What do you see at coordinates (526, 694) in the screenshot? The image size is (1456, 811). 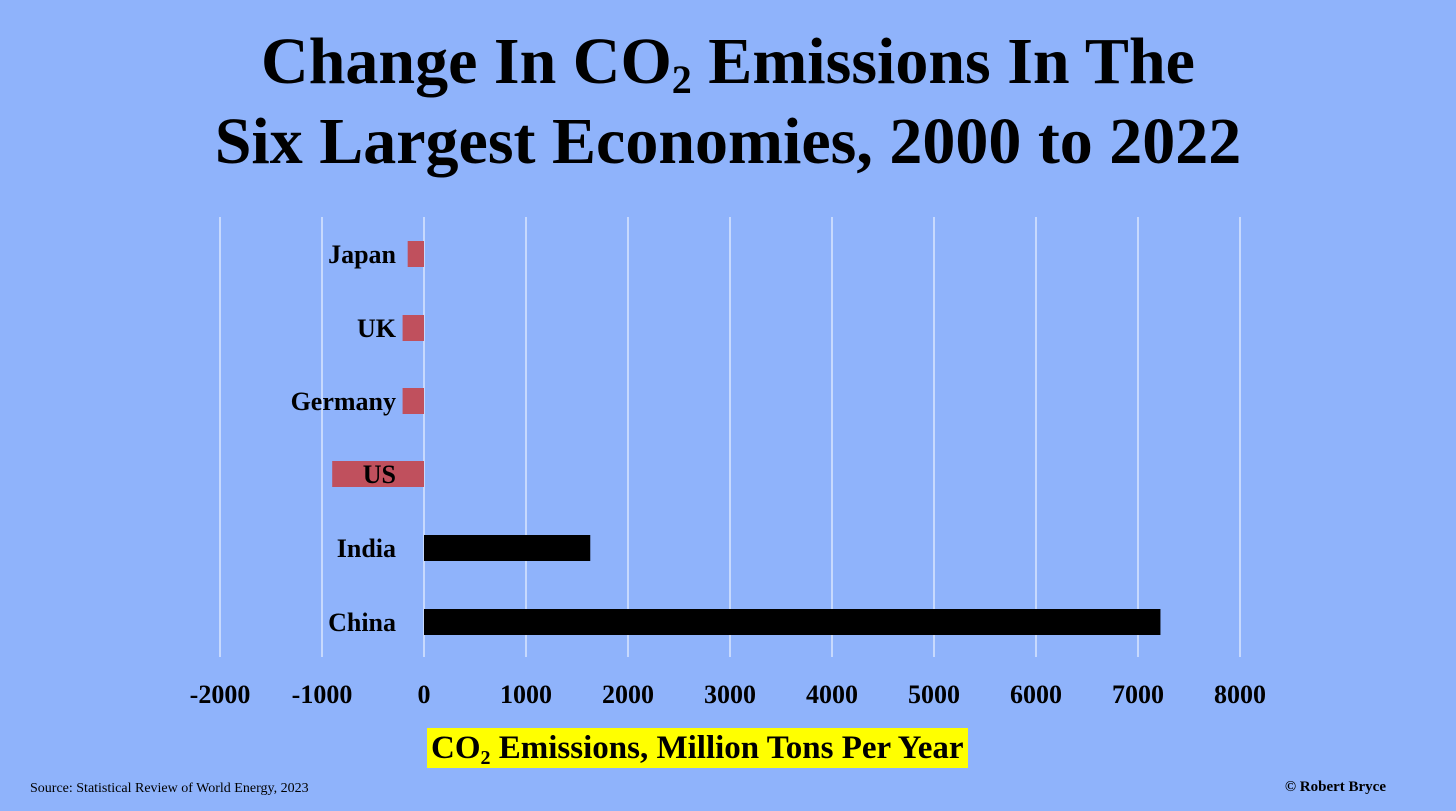 I see `x-tick-label: 1000` at bounding box center [526, 694].